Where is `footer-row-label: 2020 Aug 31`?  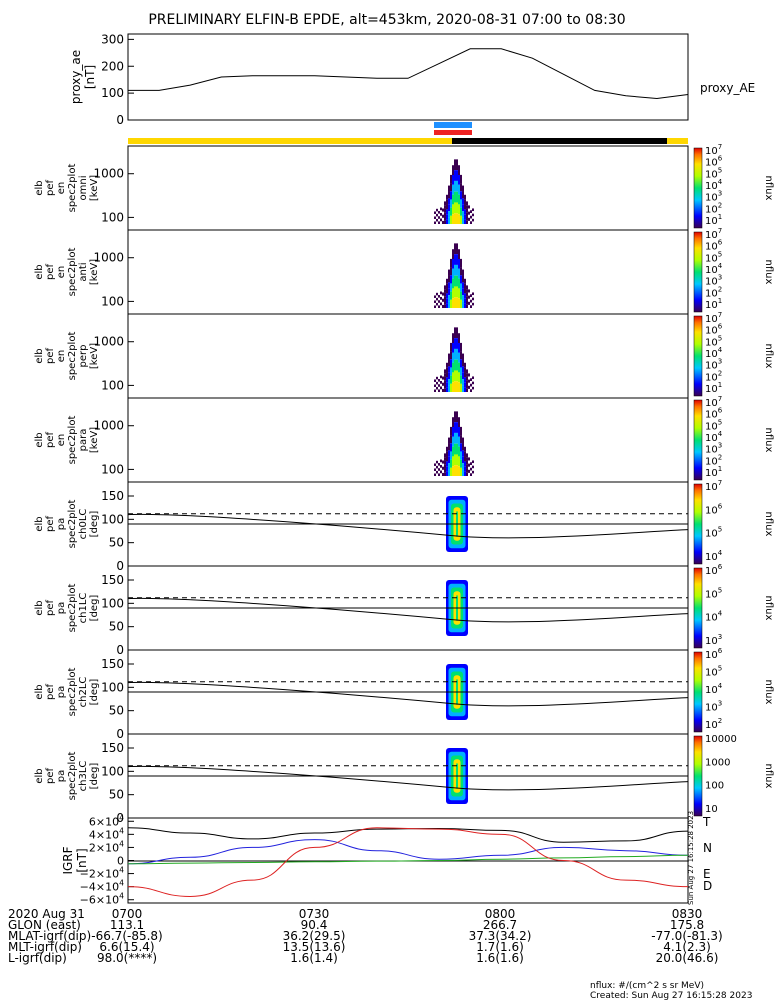 footer-row-label: 2020 Aug 31 is located at coordinates (46, 914).